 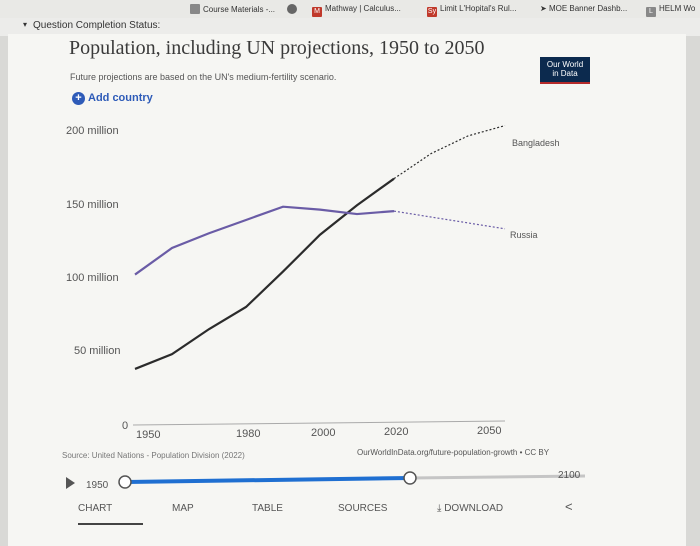 What do you see at coordinates (92, 205) in the screenshot?
I see `y-tick-label: 150 million` at bounding box center [92, 205].